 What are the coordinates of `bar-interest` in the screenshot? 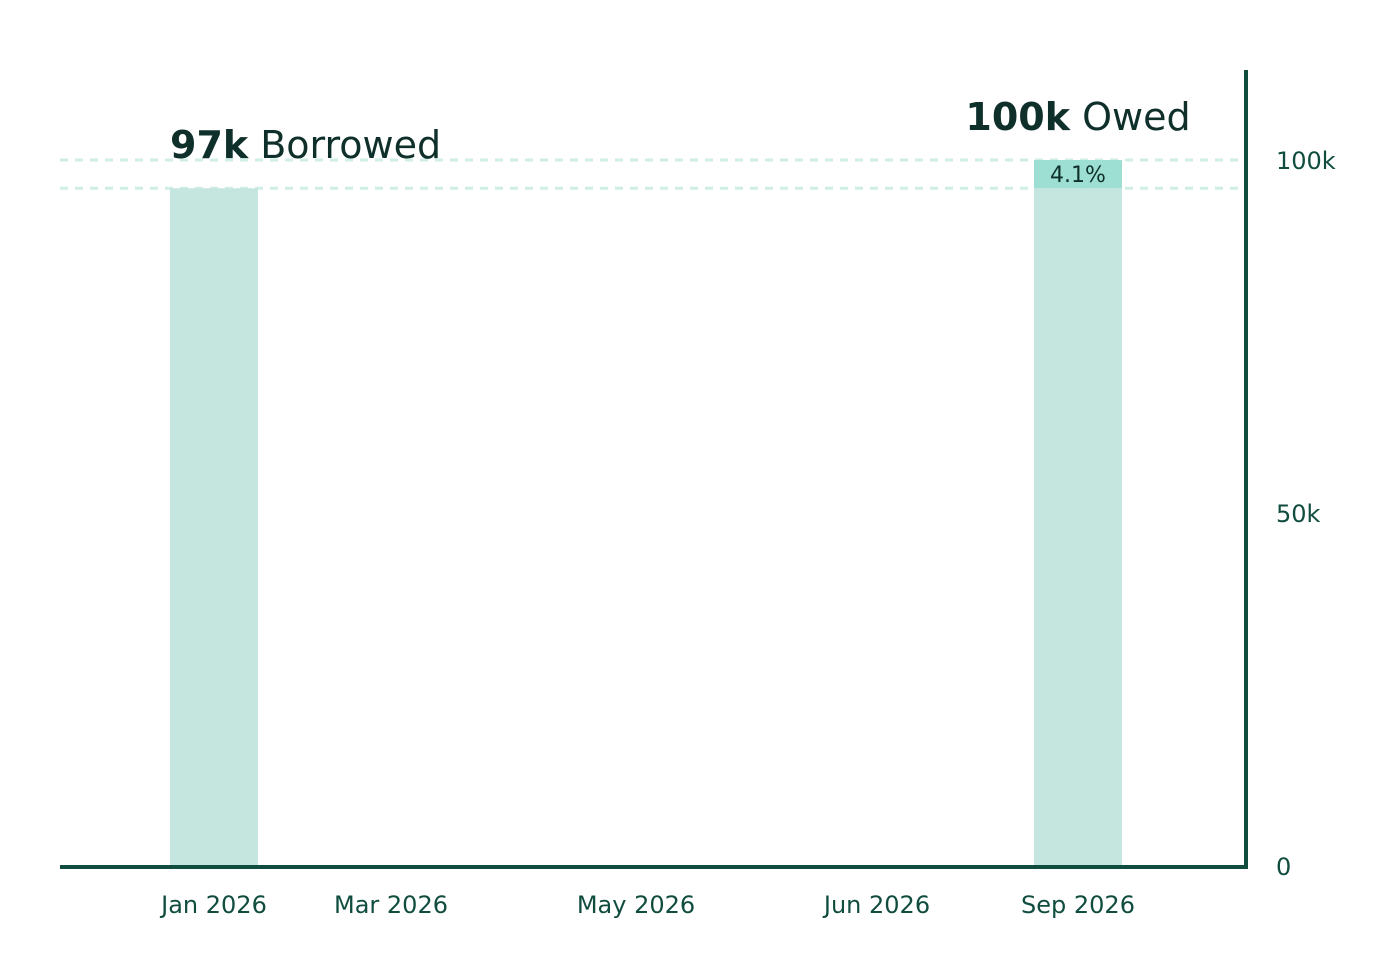 It's located at (1078, 174).